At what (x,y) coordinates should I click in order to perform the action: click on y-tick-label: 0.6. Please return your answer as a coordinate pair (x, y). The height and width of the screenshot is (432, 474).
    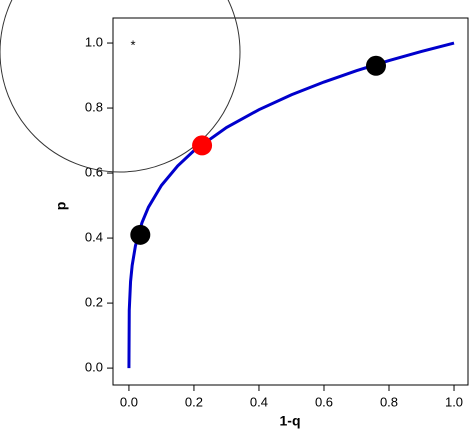
    Looking at the image, I should click on (94, 171).